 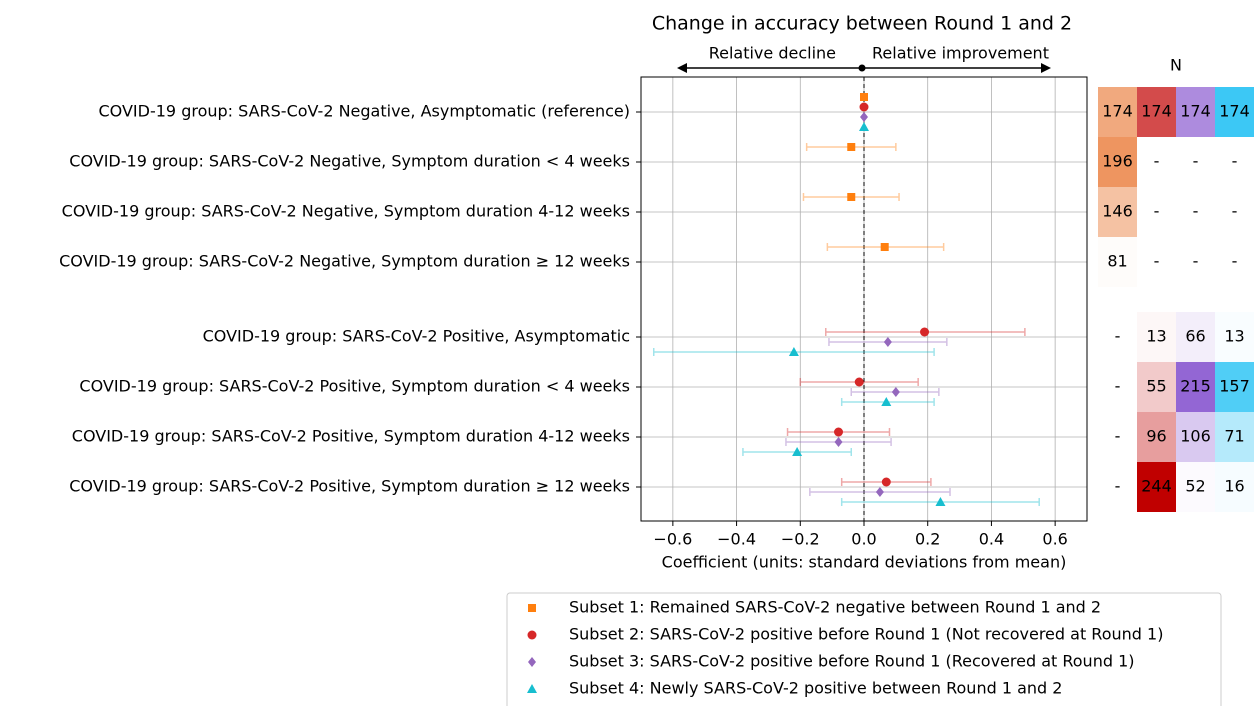 I want to click on annotation: Relative decline, so click(x=772, y=53).